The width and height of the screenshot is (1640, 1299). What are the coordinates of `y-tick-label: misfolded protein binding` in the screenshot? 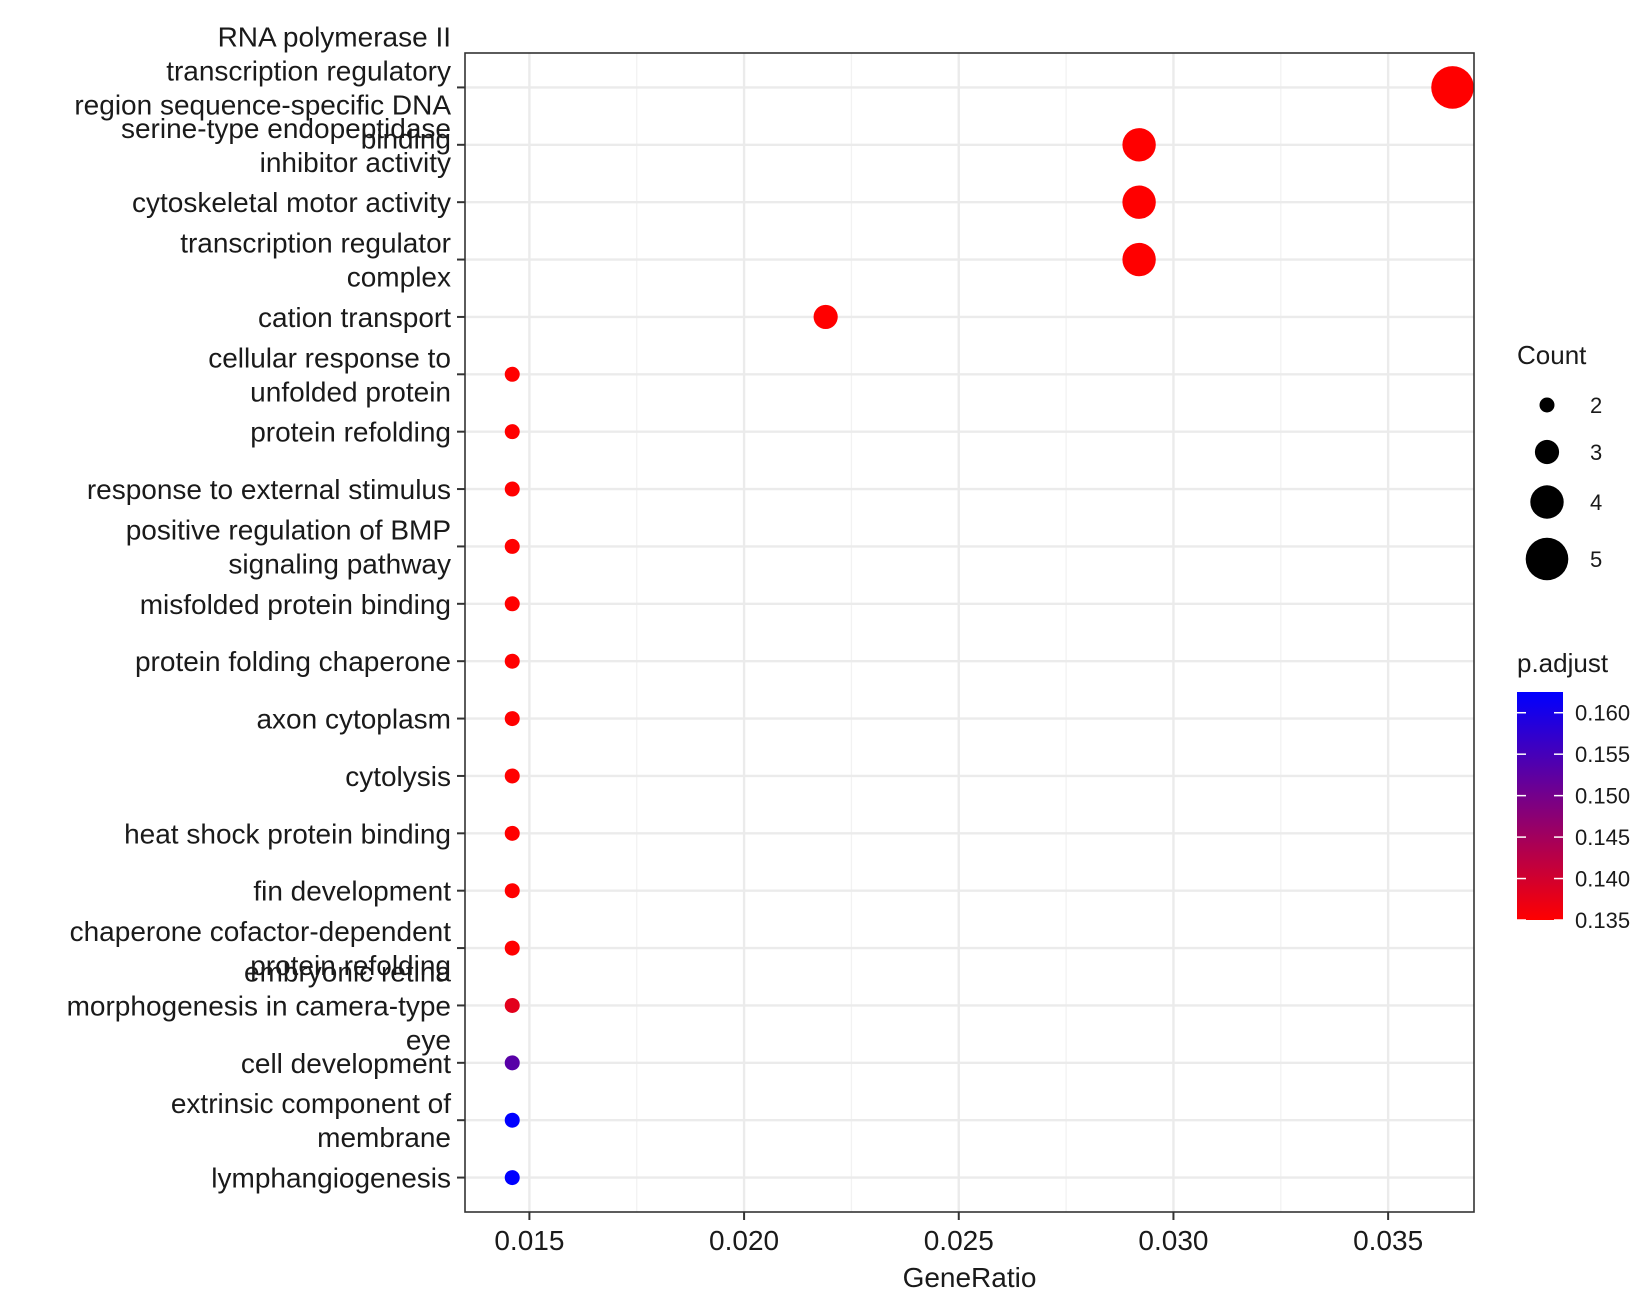 It's located at (295, 604).